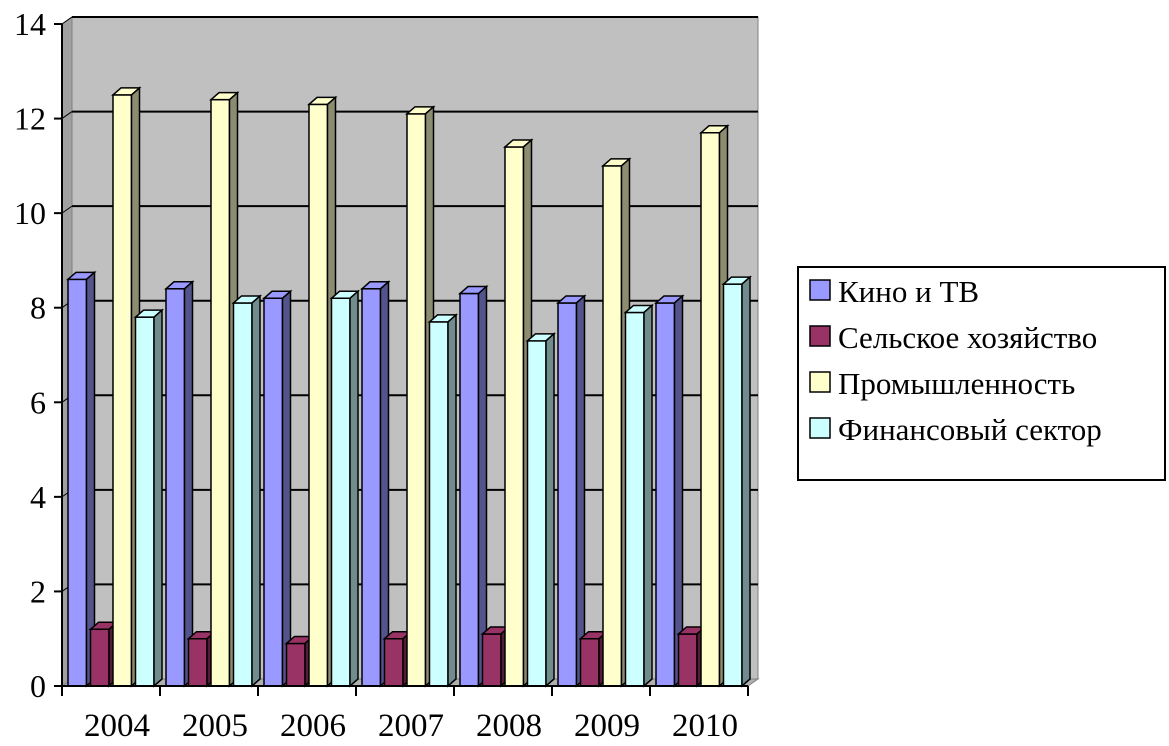 This screenshot has height=746, width=1169. What do you see at coordinates (117, 724) in the screenshot?
I see `x-tick-label: 2004` at bounding box center [117, 724].